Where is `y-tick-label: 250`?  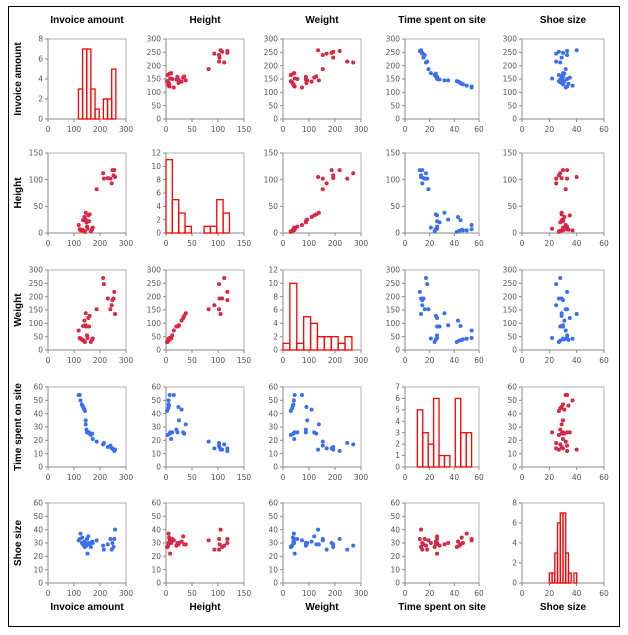 y-tick-label: 250 is located at coordinates (271, 52).